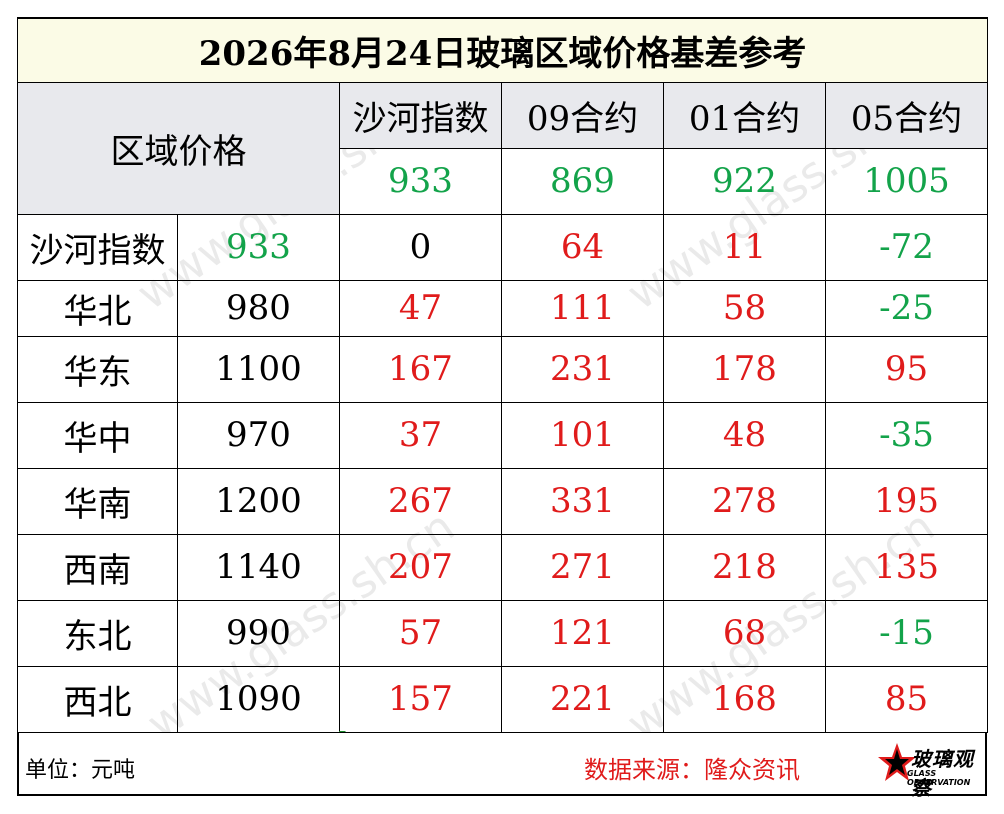 Image resolution: width=1004 pixels, height=814 pixels. I want to click on table-row: 华东 1100 167 231 178 95, so click(503, 369).